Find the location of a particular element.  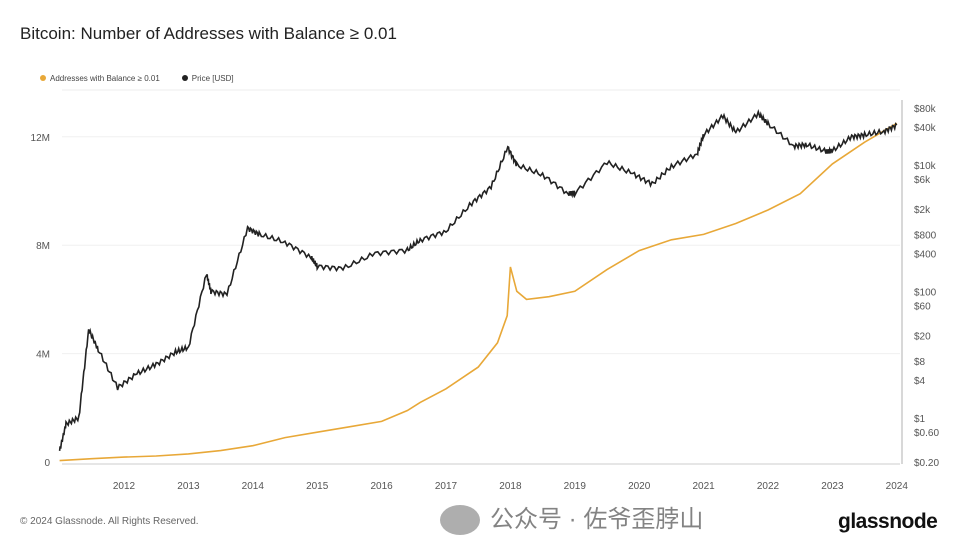

x-tick-label: 2014 is located at coordinates (253, 486).